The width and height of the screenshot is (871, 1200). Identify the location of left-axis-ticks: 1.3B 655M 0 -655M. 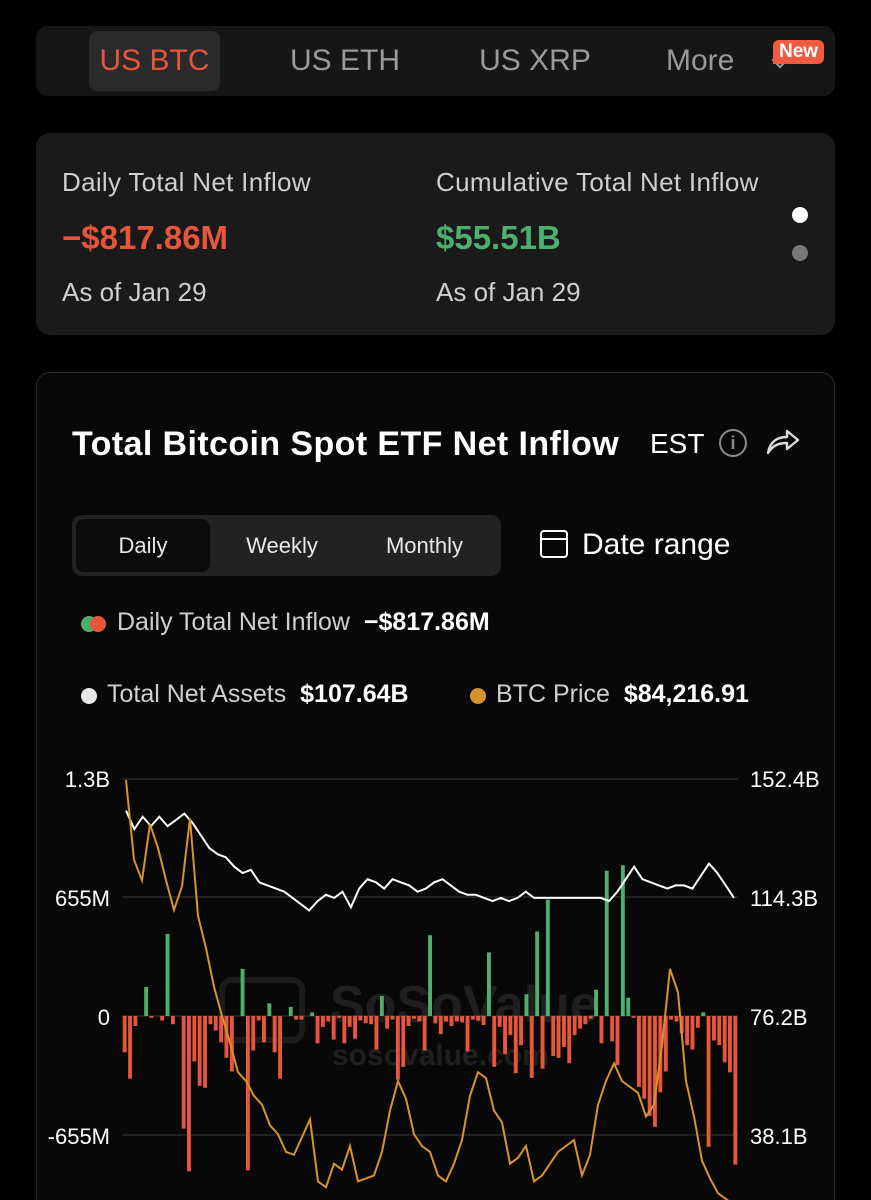
(79, 958).